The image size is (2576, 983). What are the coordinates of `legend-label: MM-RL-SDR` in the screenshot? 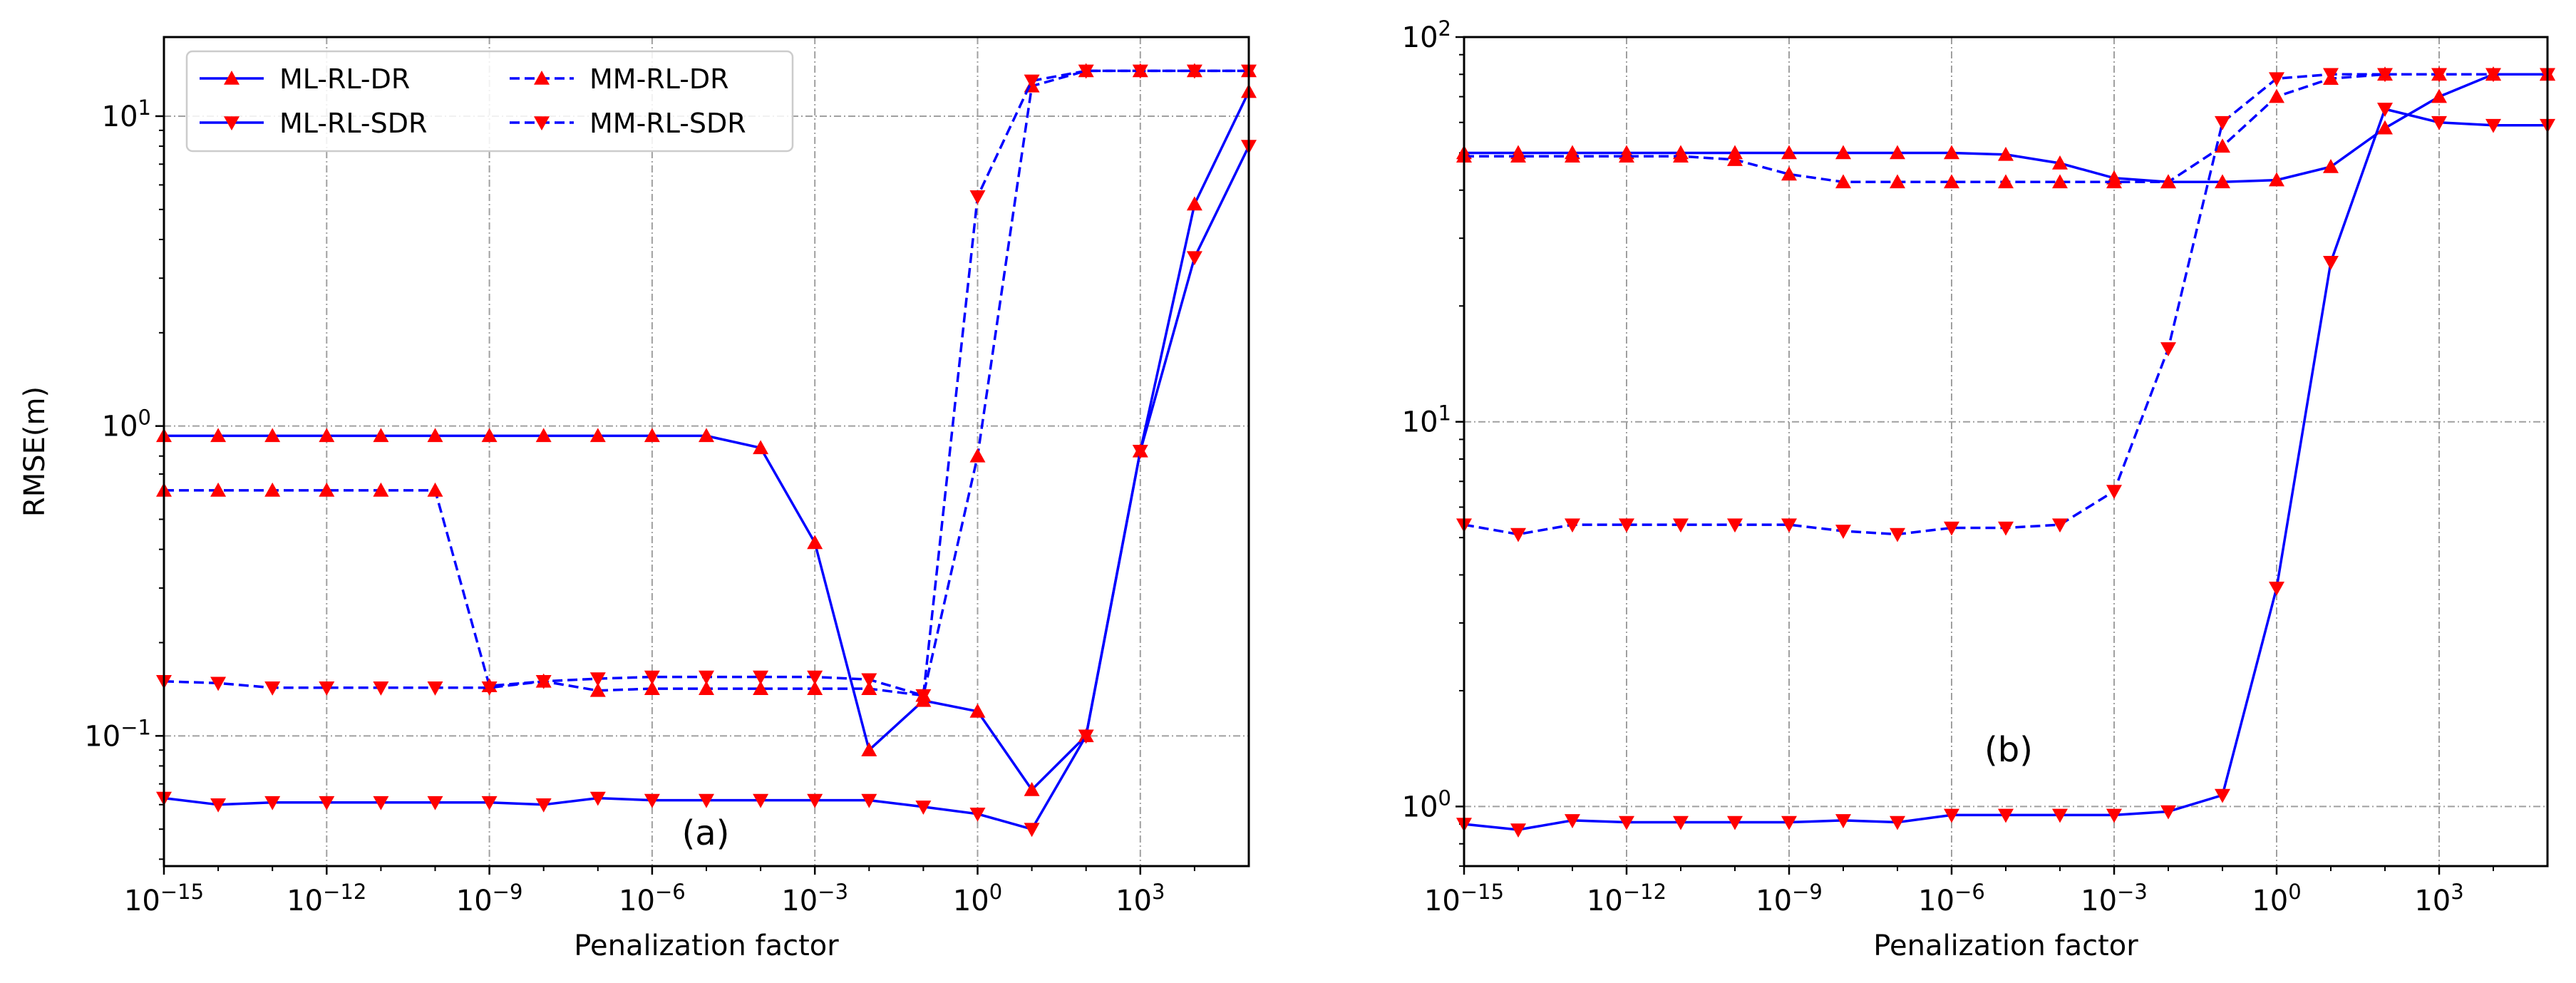 It's located at (667, 124).